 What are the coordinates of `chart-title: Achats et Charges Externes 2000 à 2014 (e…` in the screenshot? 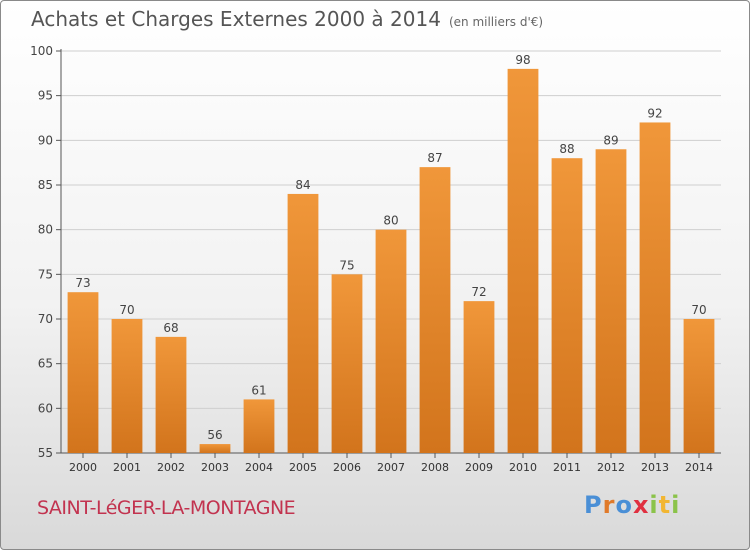 It's located at (287, 19).